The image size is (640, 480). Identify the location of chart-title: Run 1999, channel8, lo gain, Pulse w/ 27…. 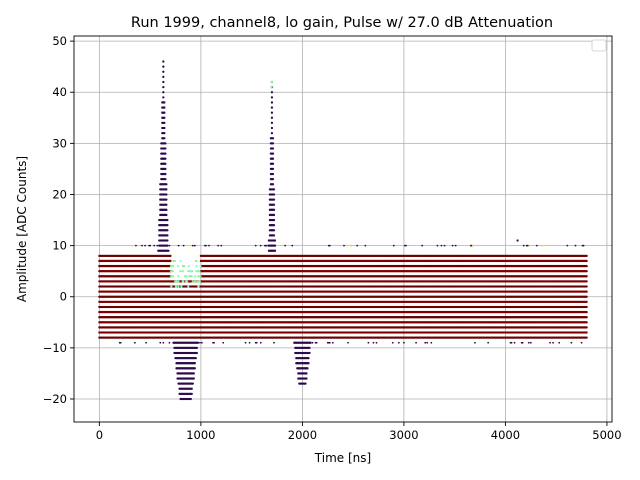
(342, 23).